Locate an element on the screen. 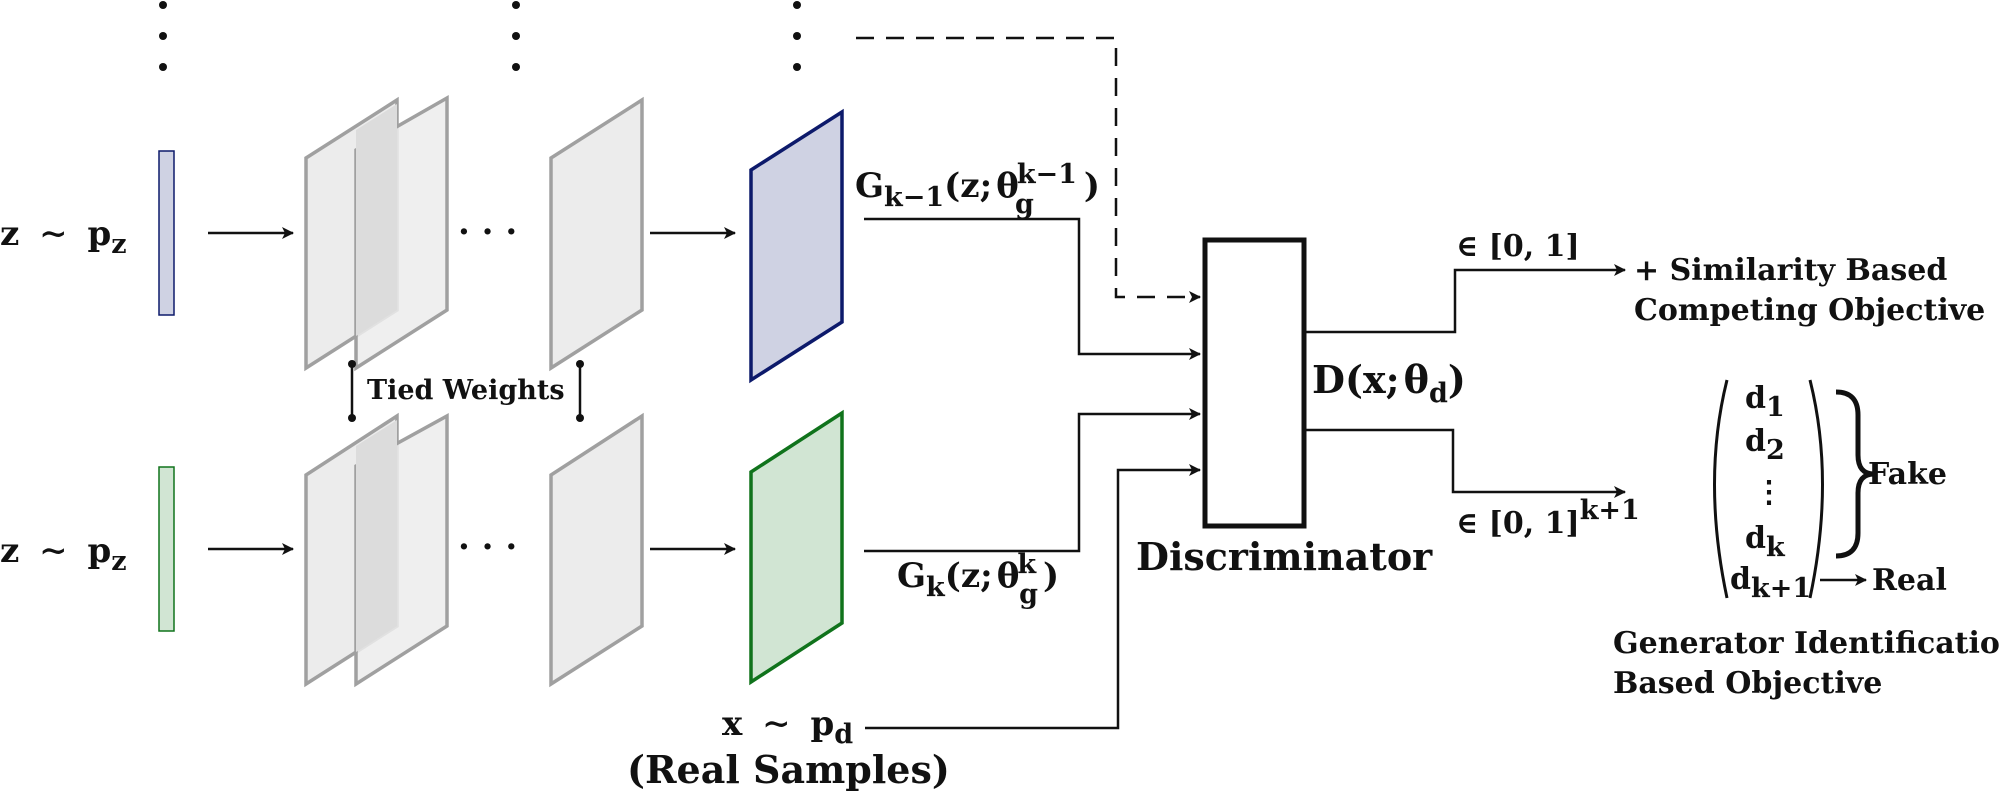 The image size is (2000, 792). vector-left-paren is located at coordinates (1721, 489).